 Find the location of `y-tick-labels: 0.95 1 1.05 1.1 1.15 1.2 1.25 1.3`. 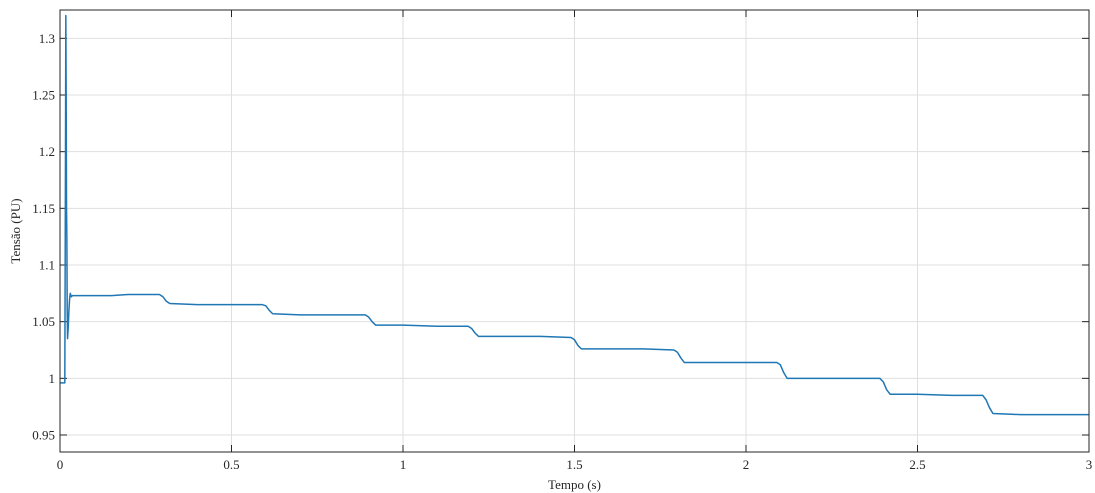

y-tick-labels: 0.95 1 1.05 1.1 1.15 1.2 1.25 1.3 is located at coordinates (43, 237).